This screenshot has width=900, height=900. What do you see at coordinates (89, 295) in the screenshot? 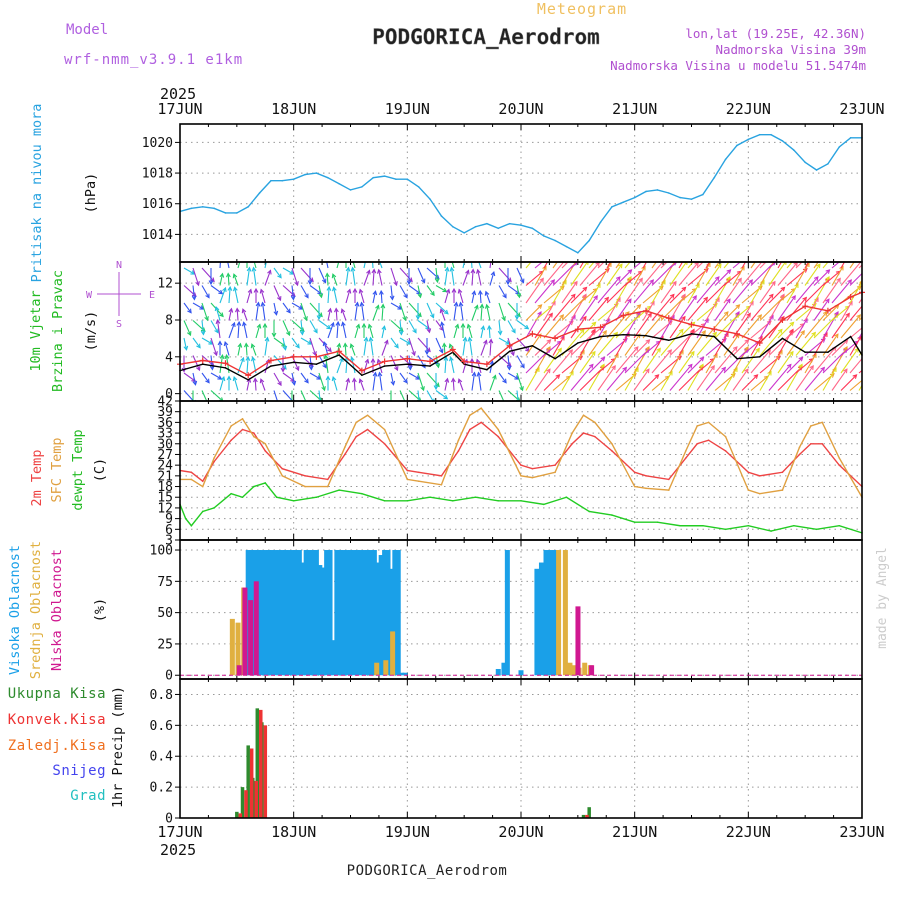
I see `compass-w: W` at bounding box center [89, 295].